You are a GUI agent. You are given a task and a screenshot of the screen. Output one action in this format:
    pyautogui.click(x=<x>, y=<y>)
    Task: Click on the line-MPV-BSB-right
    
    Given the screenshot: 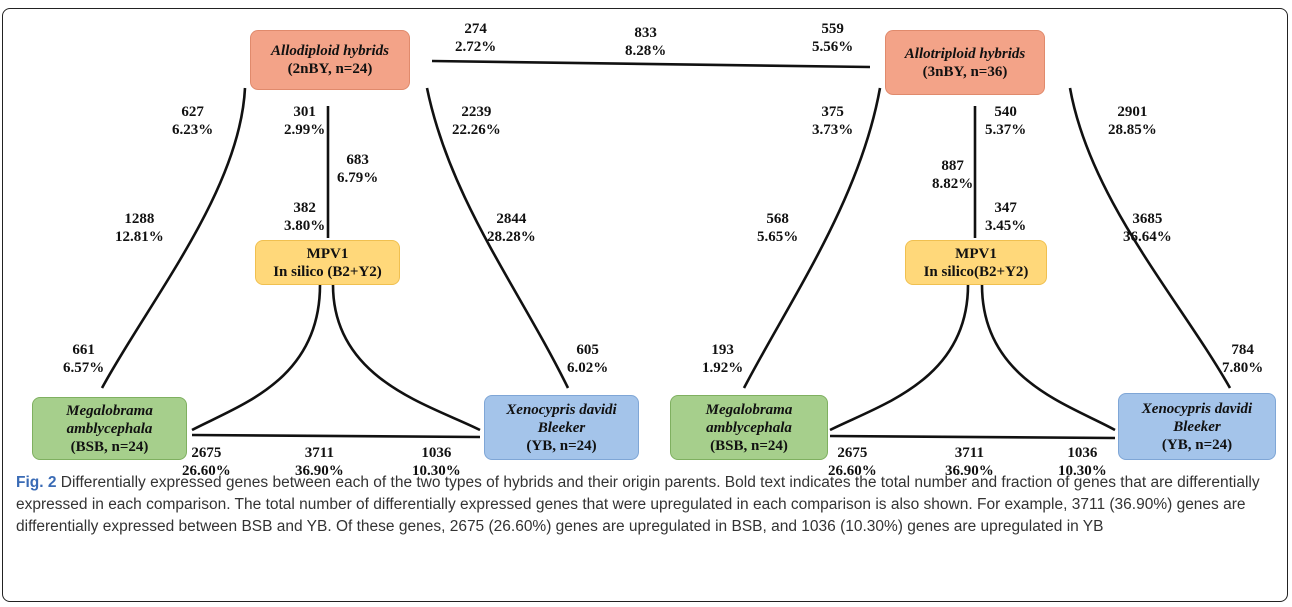 What is the action you would take?
    pyautogui.click(x=899, y=358)
    